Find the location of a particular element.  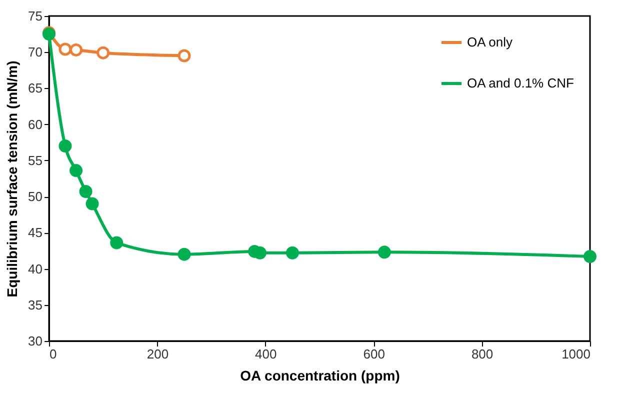

x-tick-label: 400 is located at coordinates (266, 354).